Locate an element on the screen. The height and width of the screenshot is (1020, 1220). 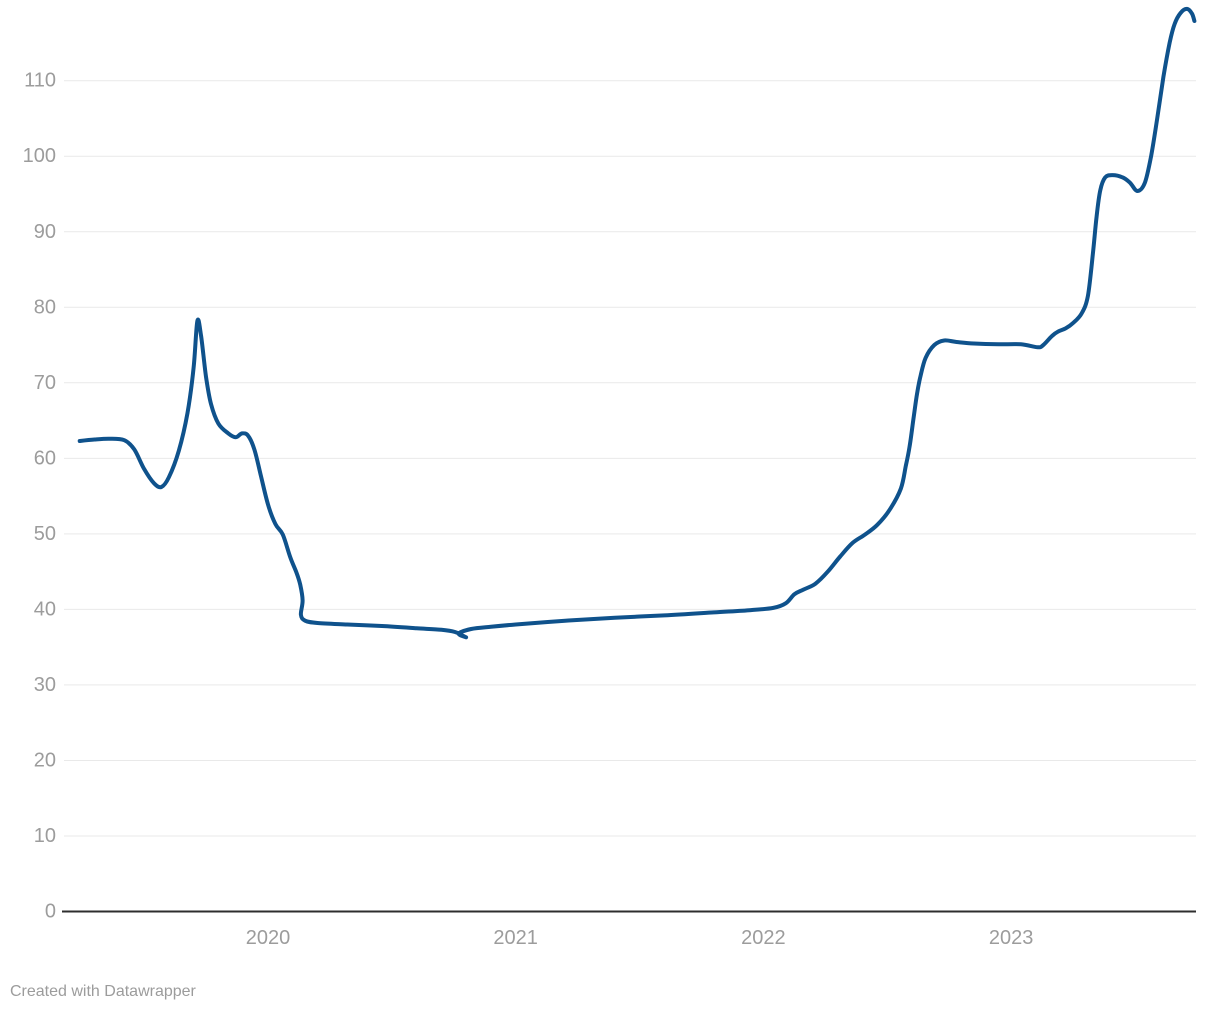
x-tick-label: 2023 is located at coordinates (1011, 938).